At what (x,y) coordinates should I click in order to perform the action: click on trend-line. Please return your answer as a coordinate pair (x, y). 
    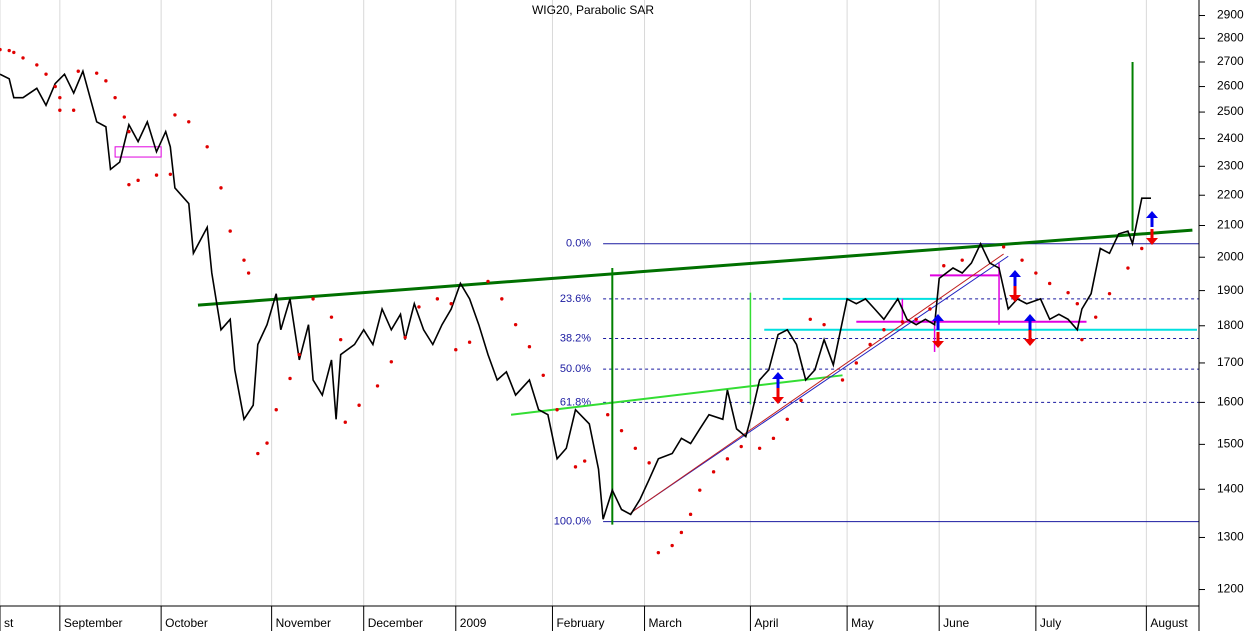
    Looking at the image, I should click on (817, 383).